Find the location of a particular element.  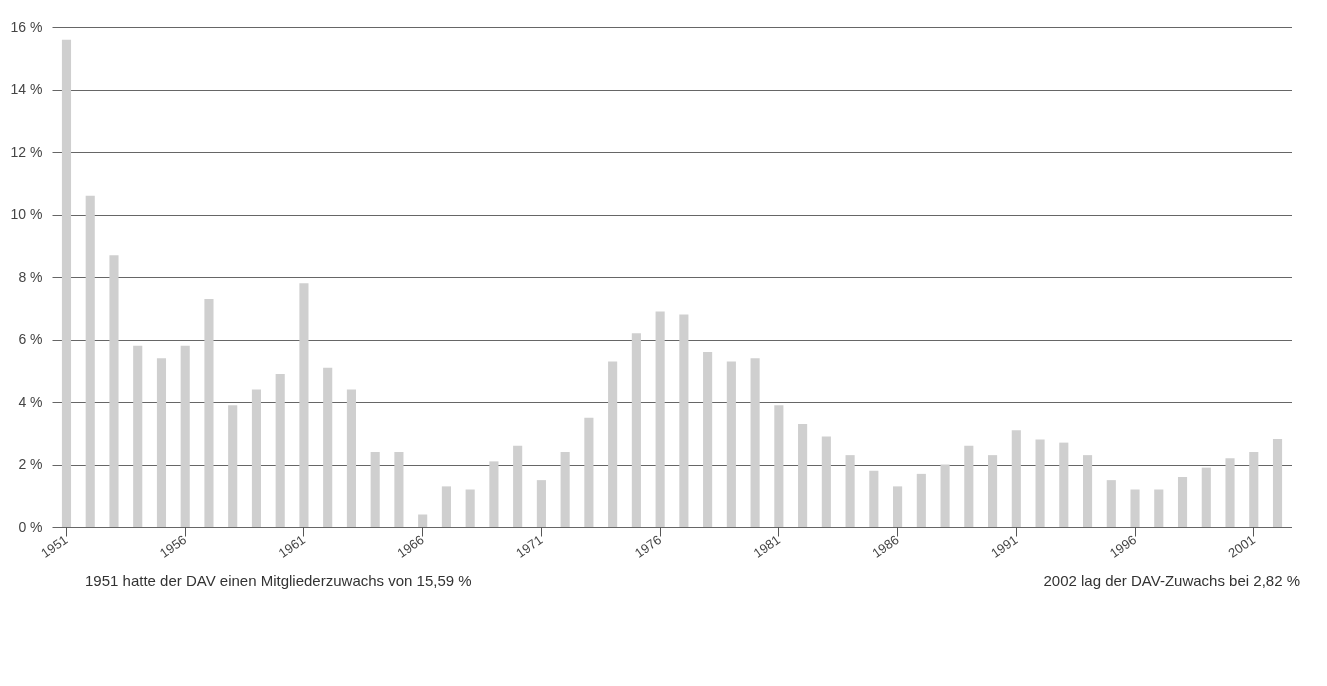

x-tick-label: 1971 is located at coordinates (529, 546).